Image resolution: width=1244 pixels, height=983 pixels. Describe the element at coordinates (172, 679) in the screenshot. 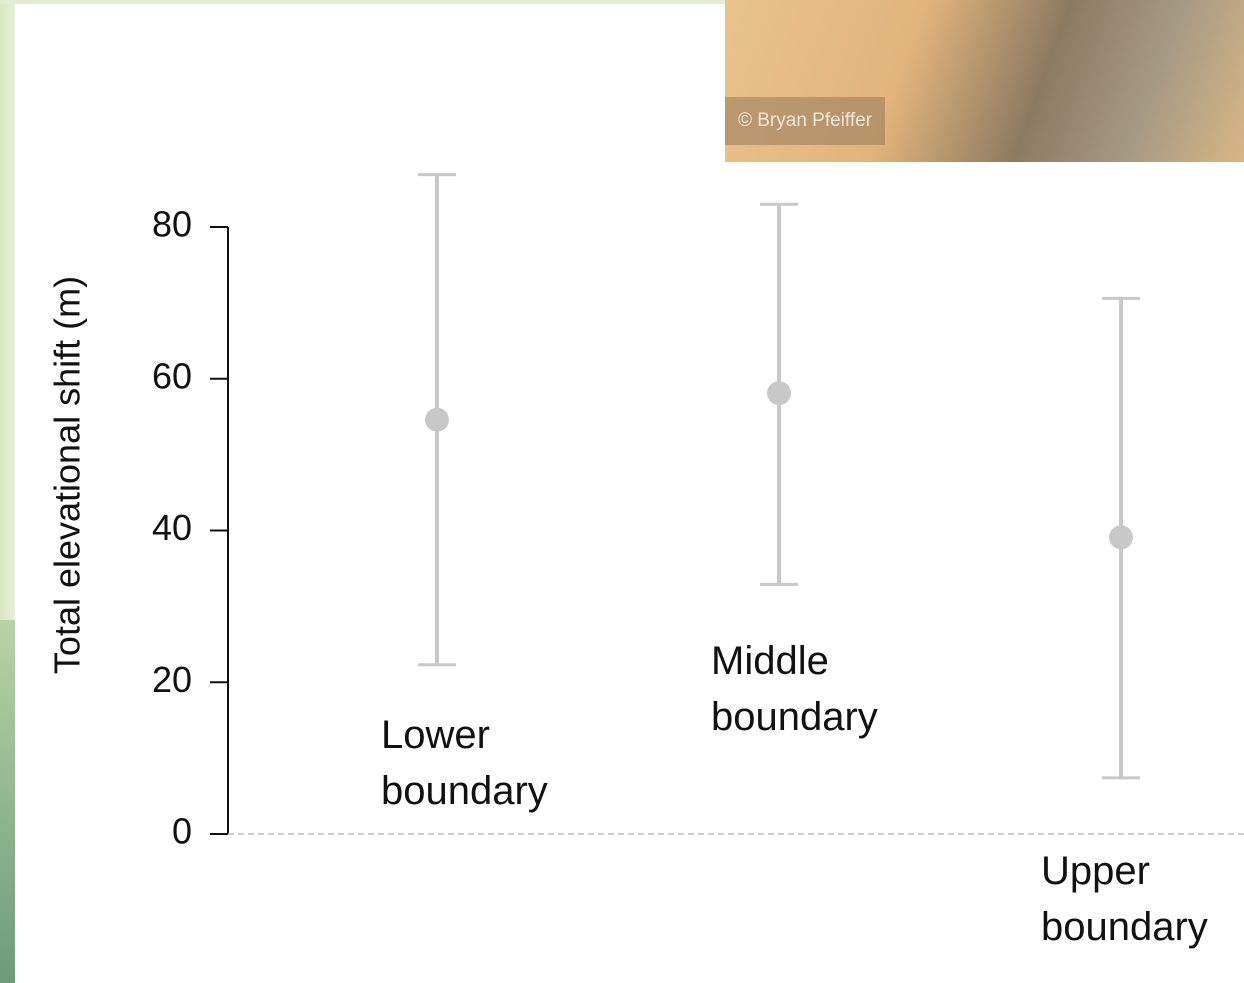

I see `y-tick-label: 20` at that location.